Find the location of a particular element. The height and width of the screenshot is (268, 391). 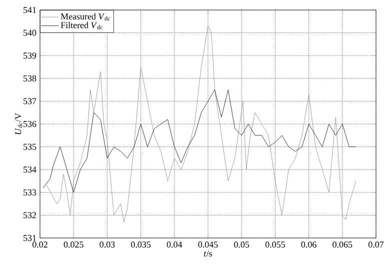

x-tick-label: 0.02 is located at coordinates (40, 245).